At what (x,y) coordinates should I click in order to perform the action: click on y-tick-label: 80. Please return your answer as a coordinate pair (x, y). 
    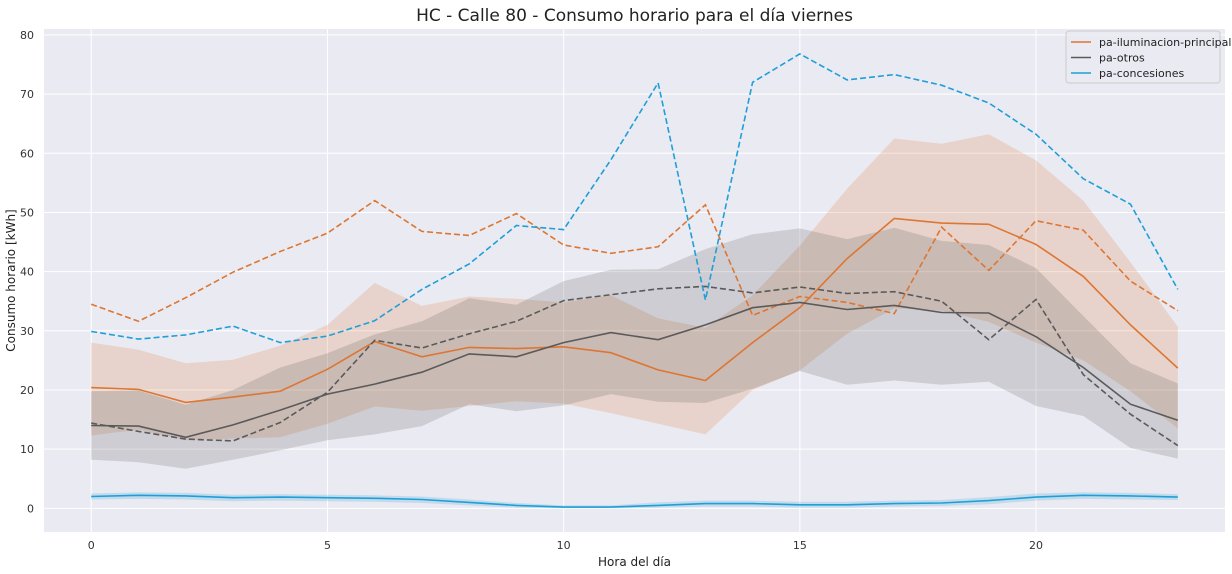
    Looking at the image, I should click on (27, 35).